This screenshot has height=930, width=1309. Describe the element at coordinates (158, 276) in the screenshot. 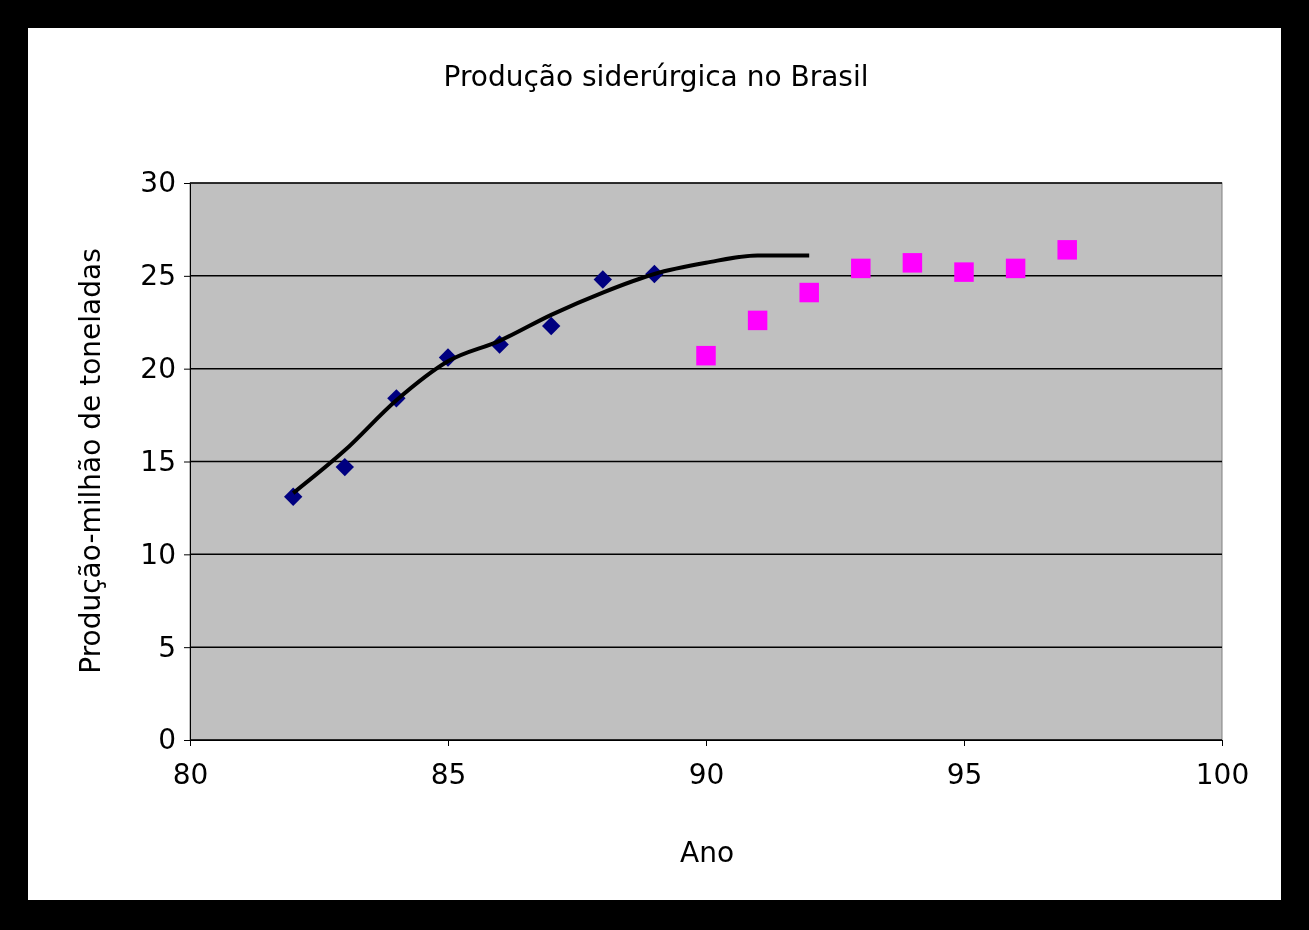

I see `y-tick-label: 25` at that location.